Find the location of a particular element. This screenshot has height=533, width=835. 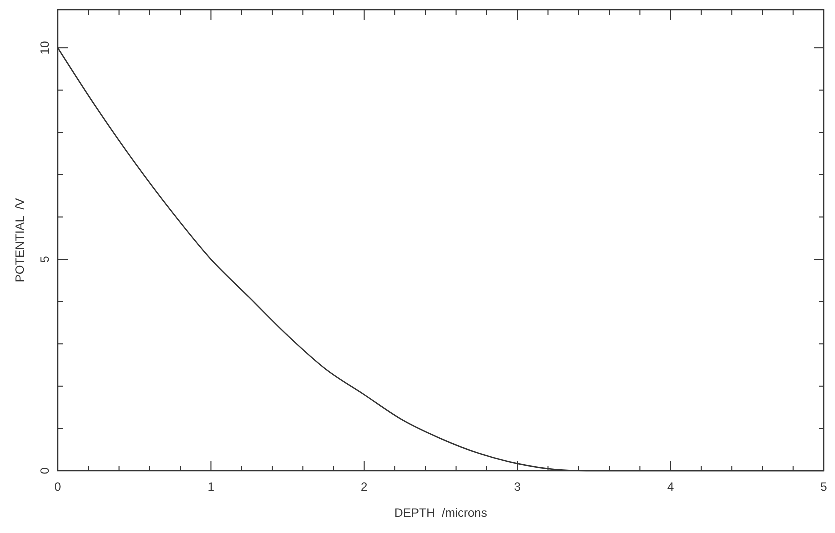

x-tick-label: 5 is located at coordinates (824, 487).